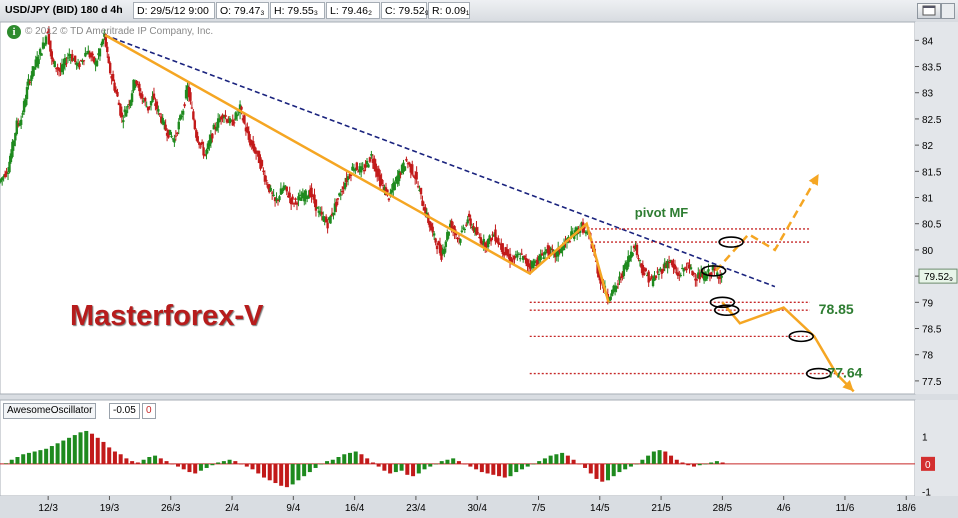 Image resolution: width=958 pixels, height=518 pixels. I want to click on watermark-text: Masterforex-V, so click(167, 316).